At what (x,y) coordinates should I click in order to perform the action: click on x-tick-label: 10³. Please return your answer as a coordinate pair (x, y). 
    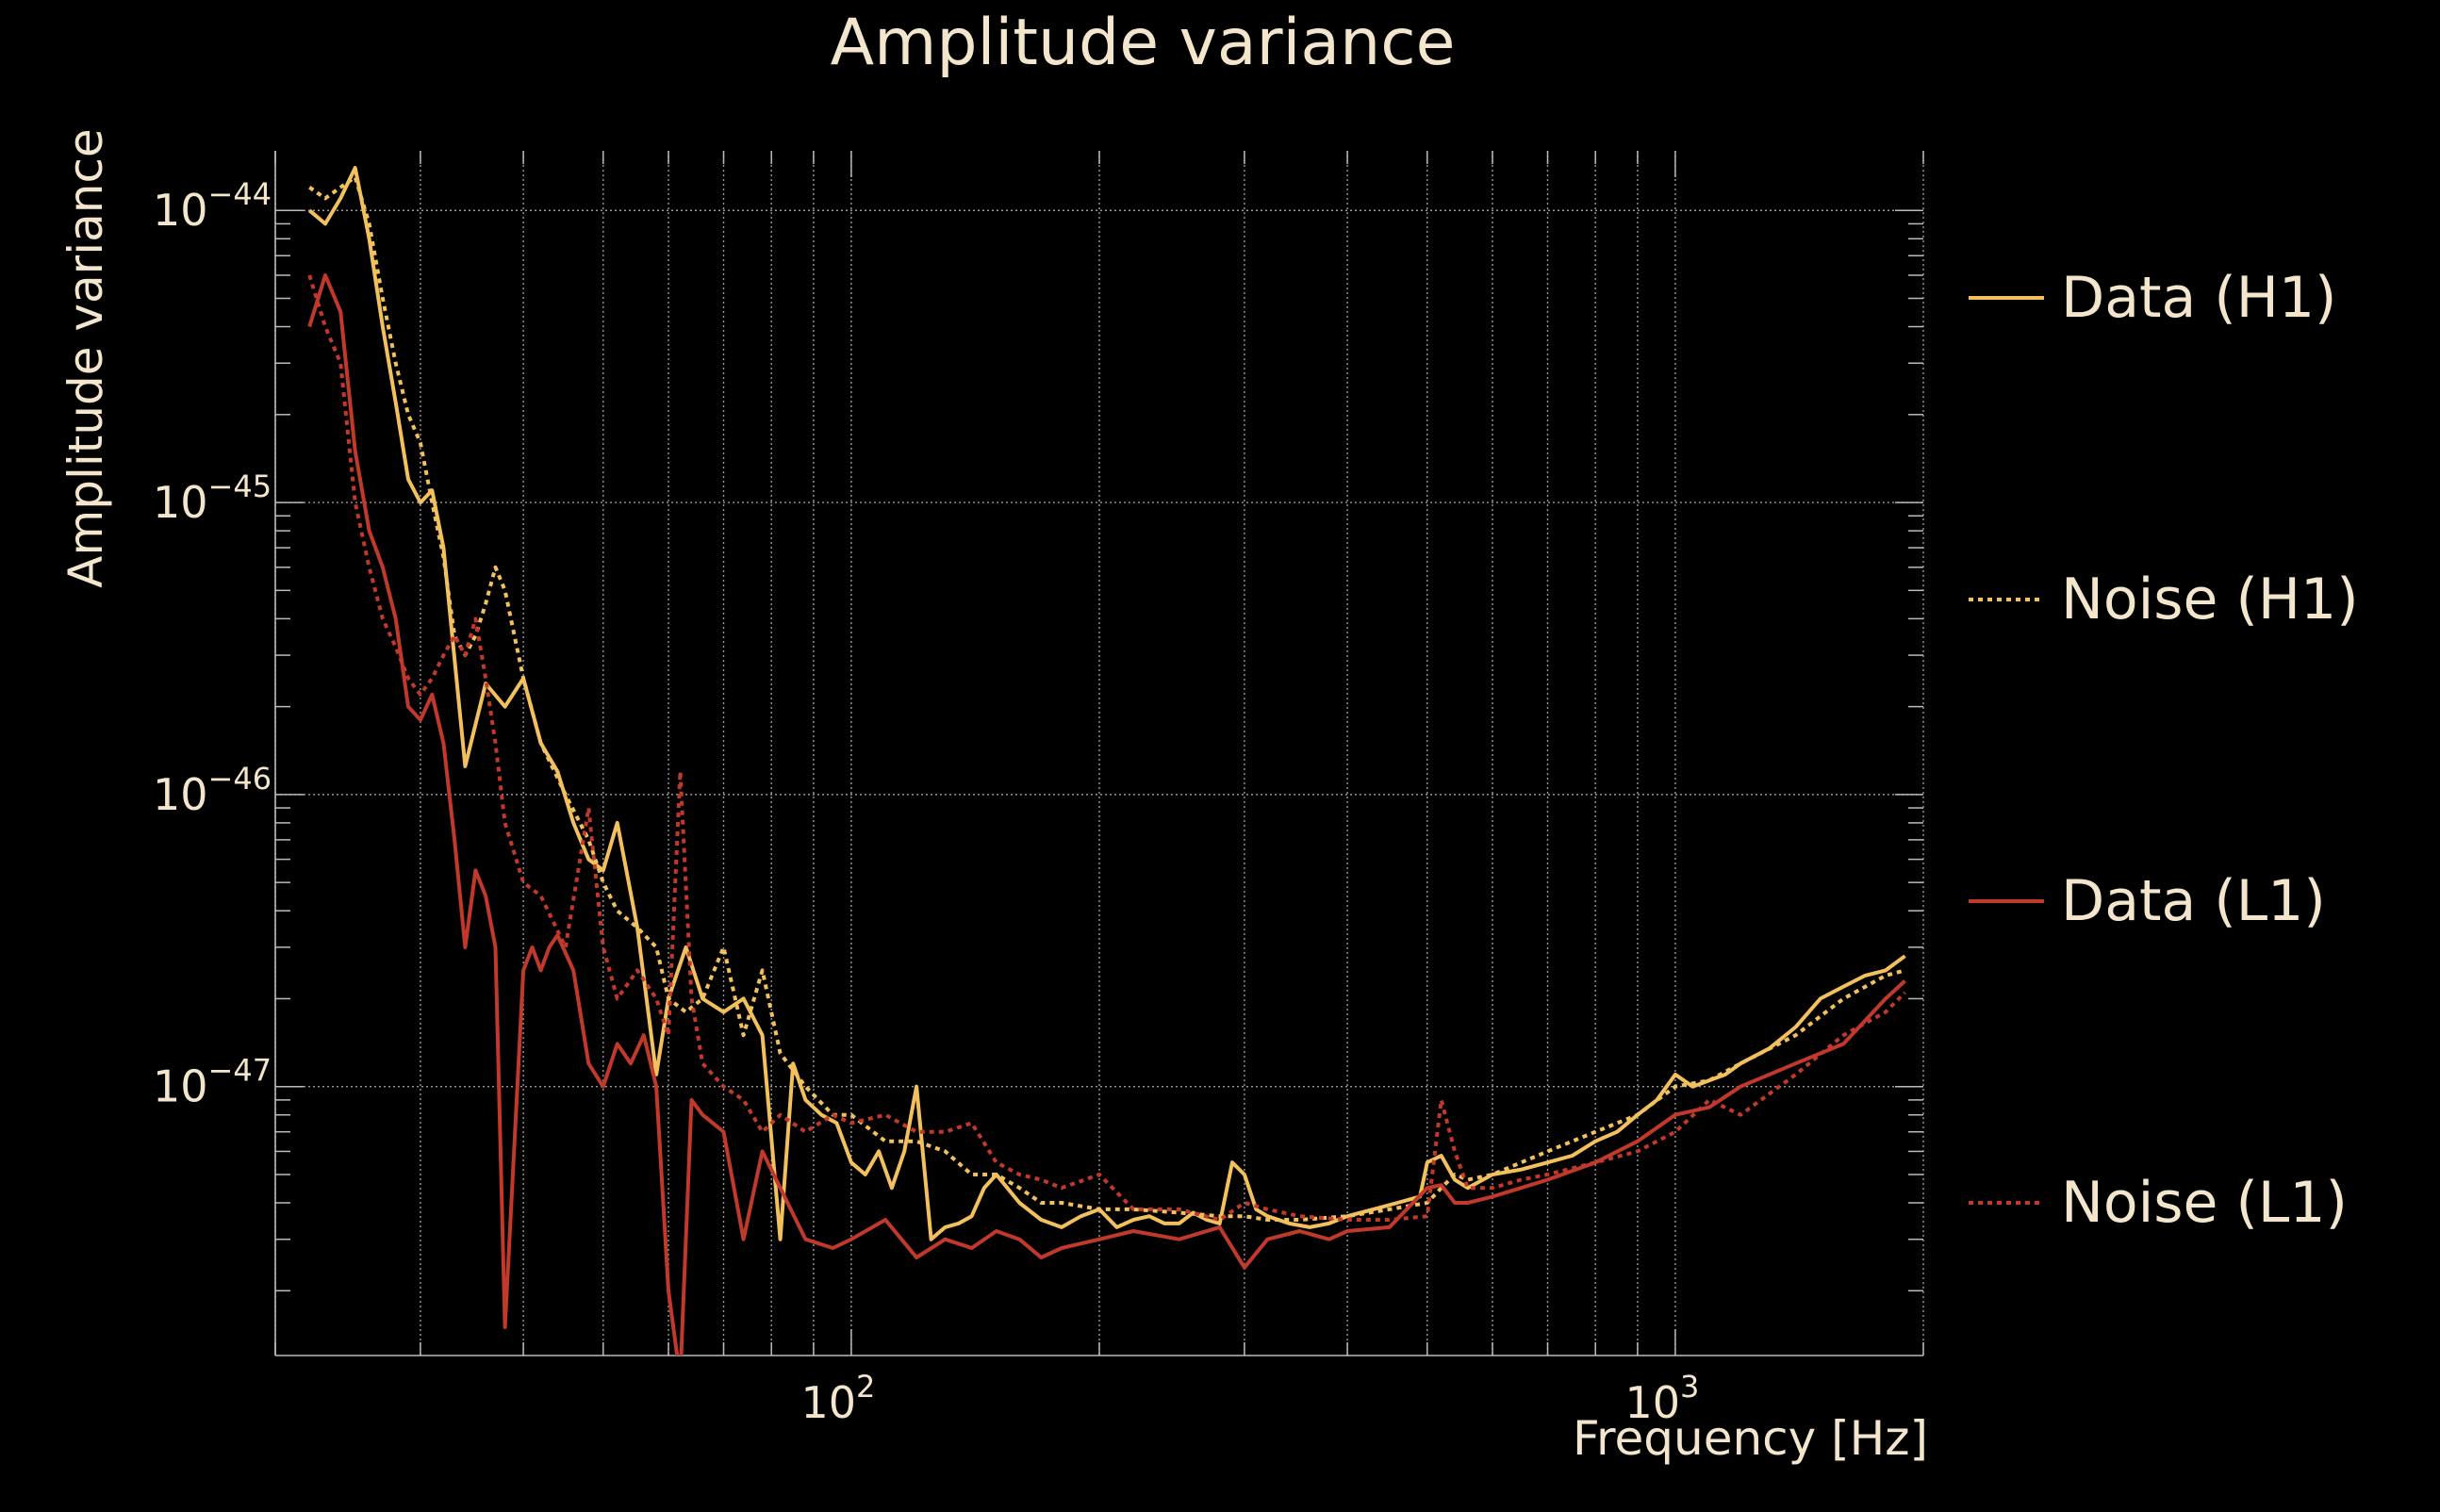
    Looking at the image, I should click on (1661, 1399).